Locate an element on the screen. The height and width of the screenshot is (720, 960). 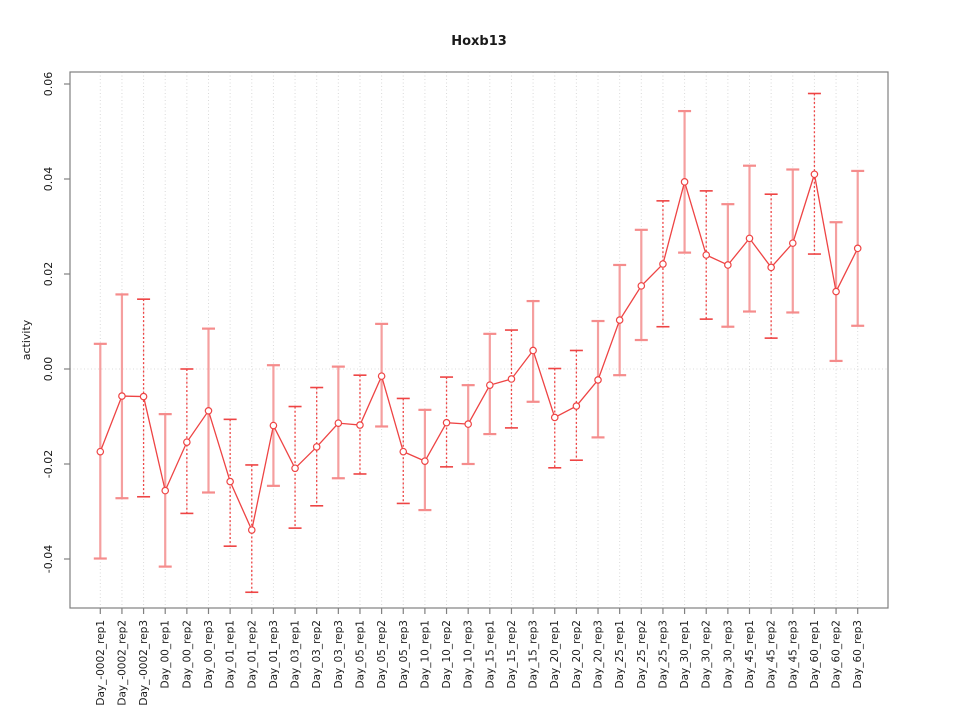
x-tick-label: Day_15_rep2 is located at coordinates (512, 654).